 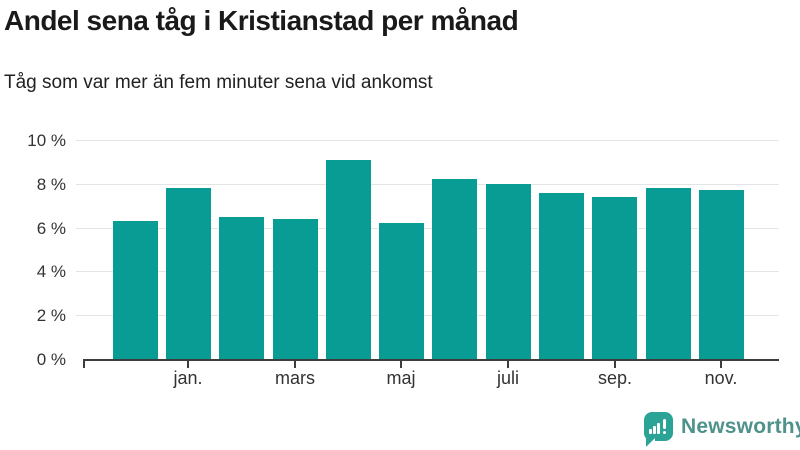 What do you see at coordinates (721, 378) in the screenshot?
I see `x-axis-tick-label: nov.` at bounding box center [721, 378].